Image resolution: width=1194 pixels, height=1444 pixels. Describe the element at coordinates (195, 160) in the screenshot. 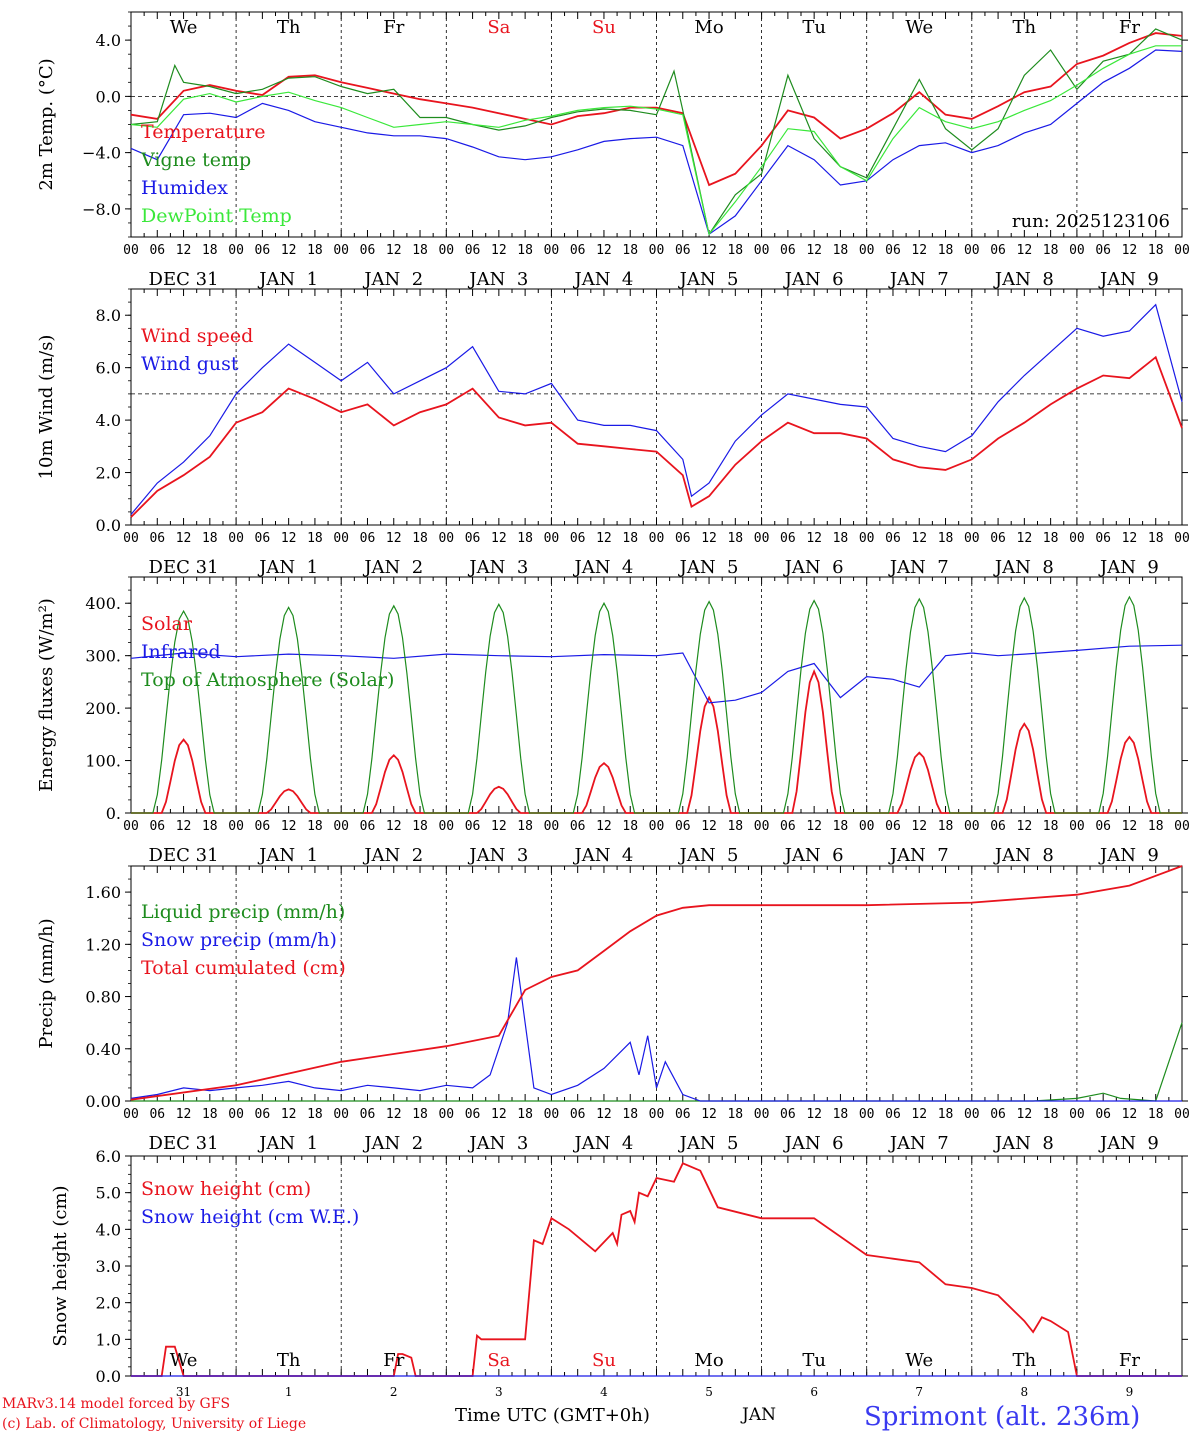

I see `legend-entry: Vigne temp` at that location.